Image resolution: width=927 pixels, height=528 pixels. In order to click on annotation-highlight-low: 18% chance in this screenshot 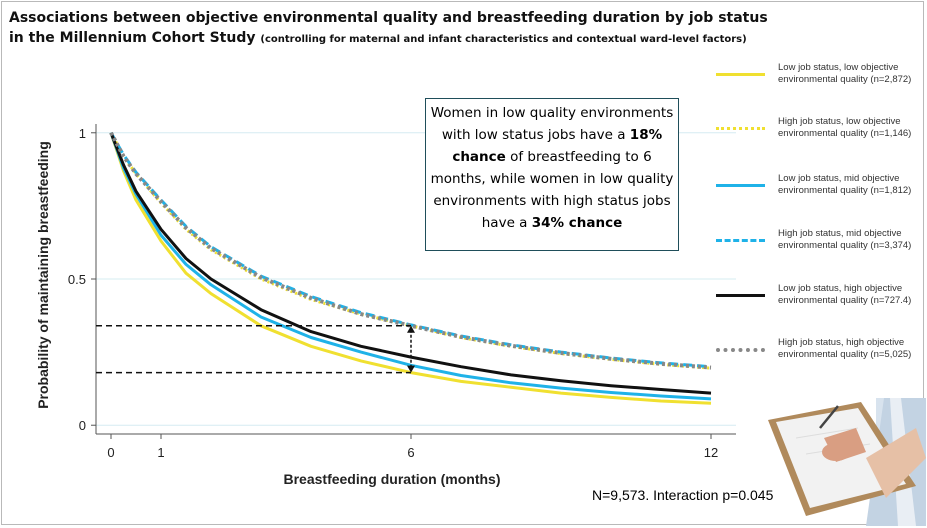, I will do `click(557, 146)`.